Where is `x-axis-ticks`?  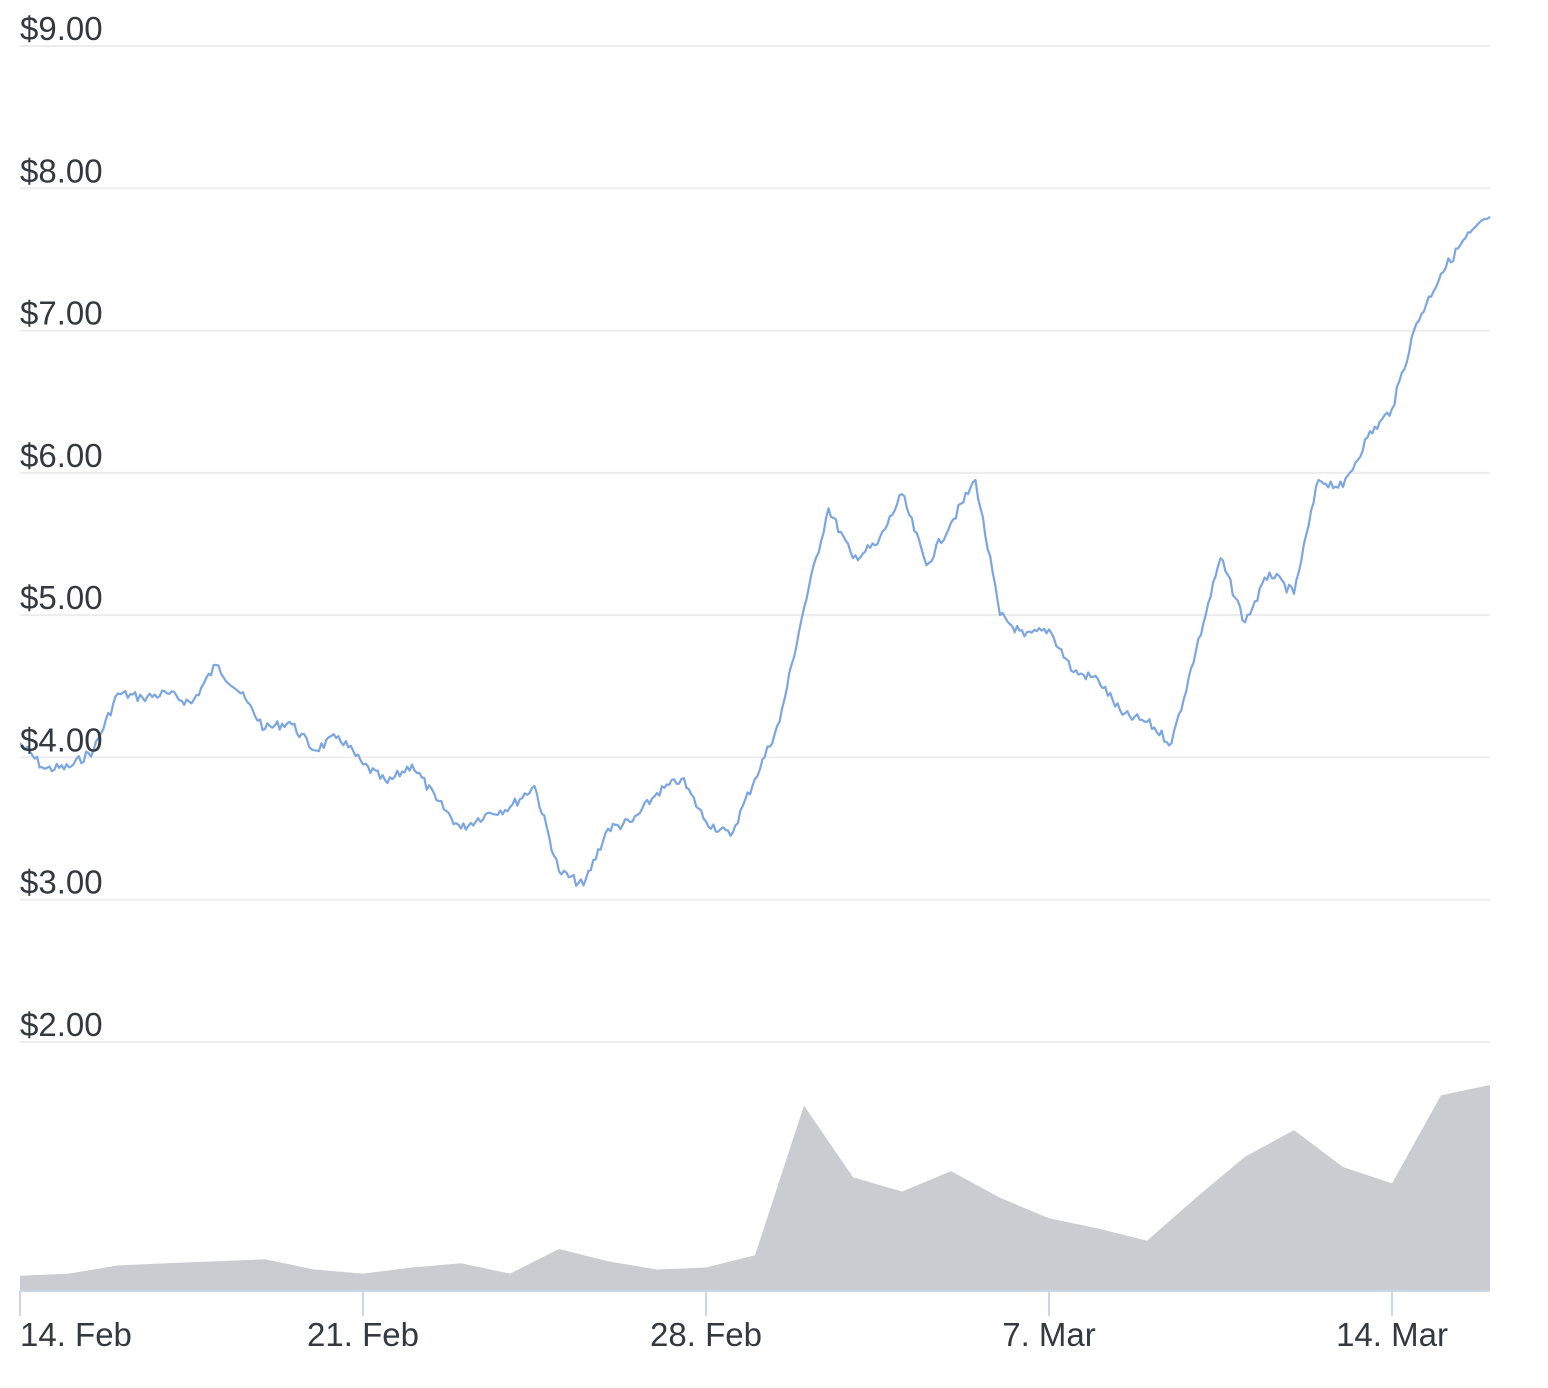
x-axis-ticks is located at coordinates (706, 1303).